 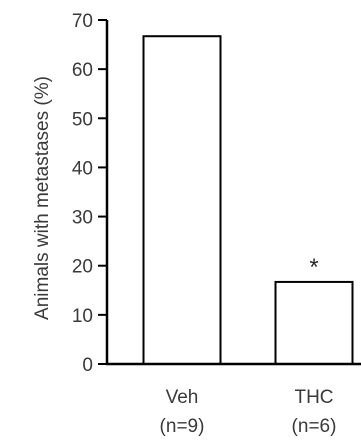 I want to click on y-tick-label: 10, so click(x=82, y=316).